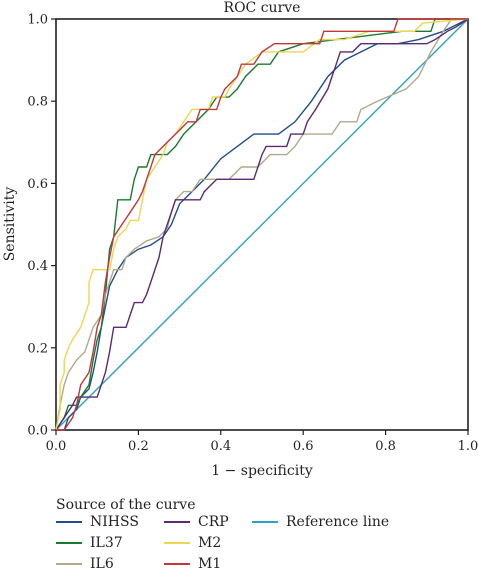 This screenshot has height=577, width=478. What do you see at coordinates (37, 184) in the screenshot?
I see `y-tick-label: 0.6` at bounding box center [37, 184].